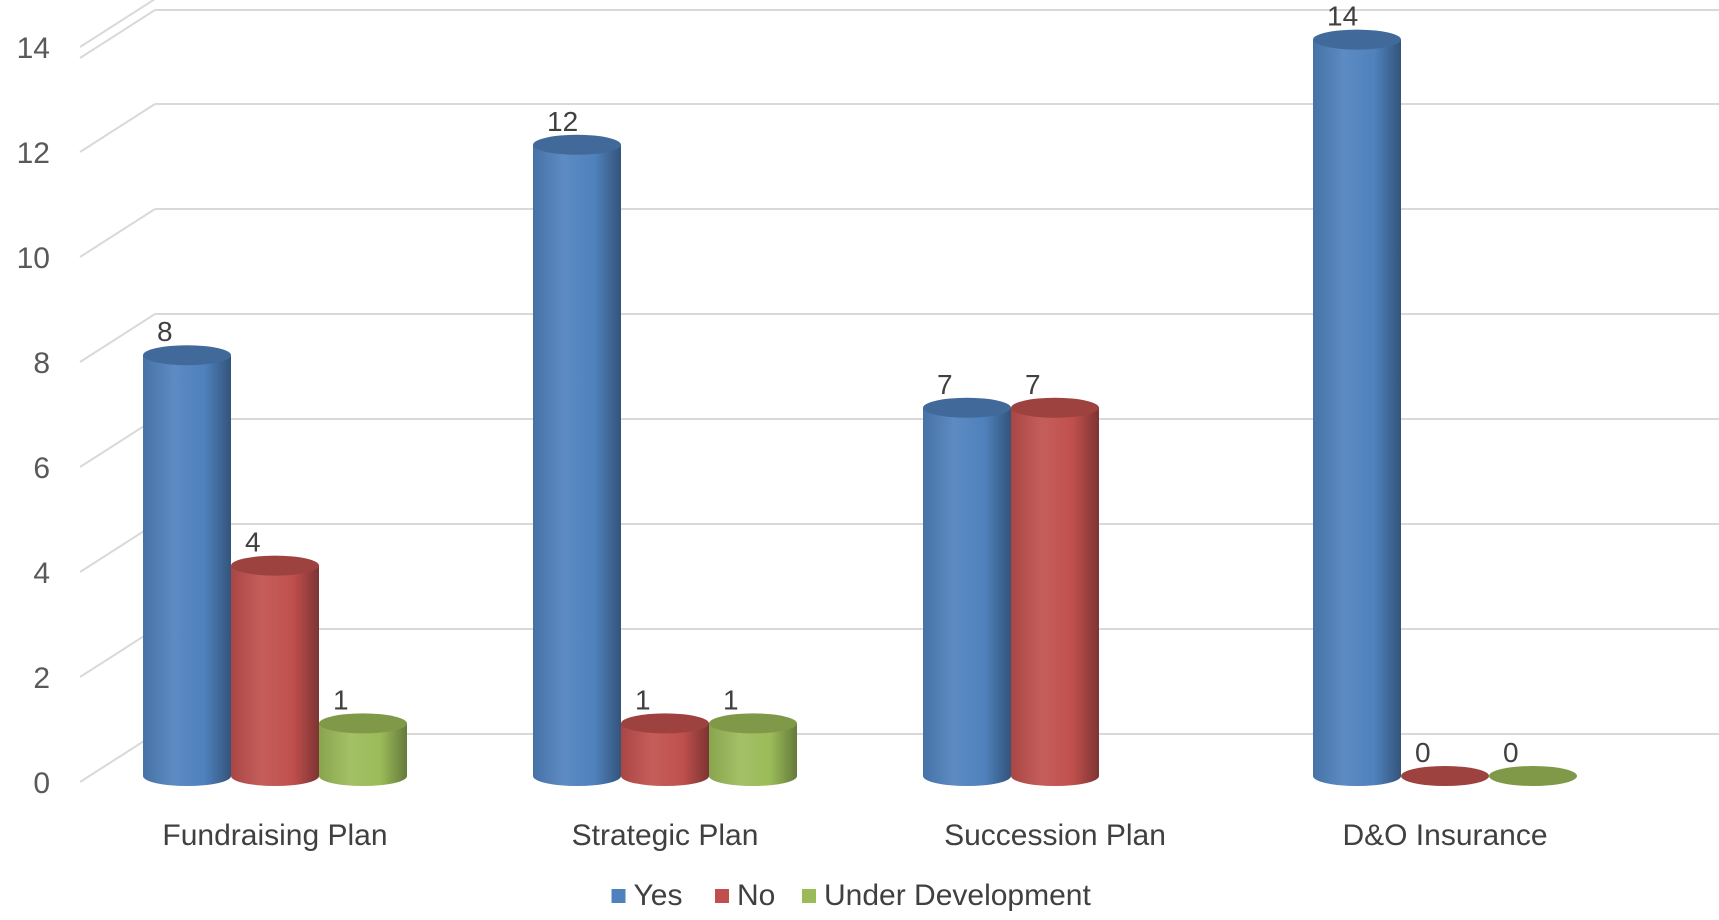 The height and width of the screenshot is (920, 1719). Describe the element at coordinates (275, 670) in the screenshot. I see `bar-no-fundraising-plan` at that location.